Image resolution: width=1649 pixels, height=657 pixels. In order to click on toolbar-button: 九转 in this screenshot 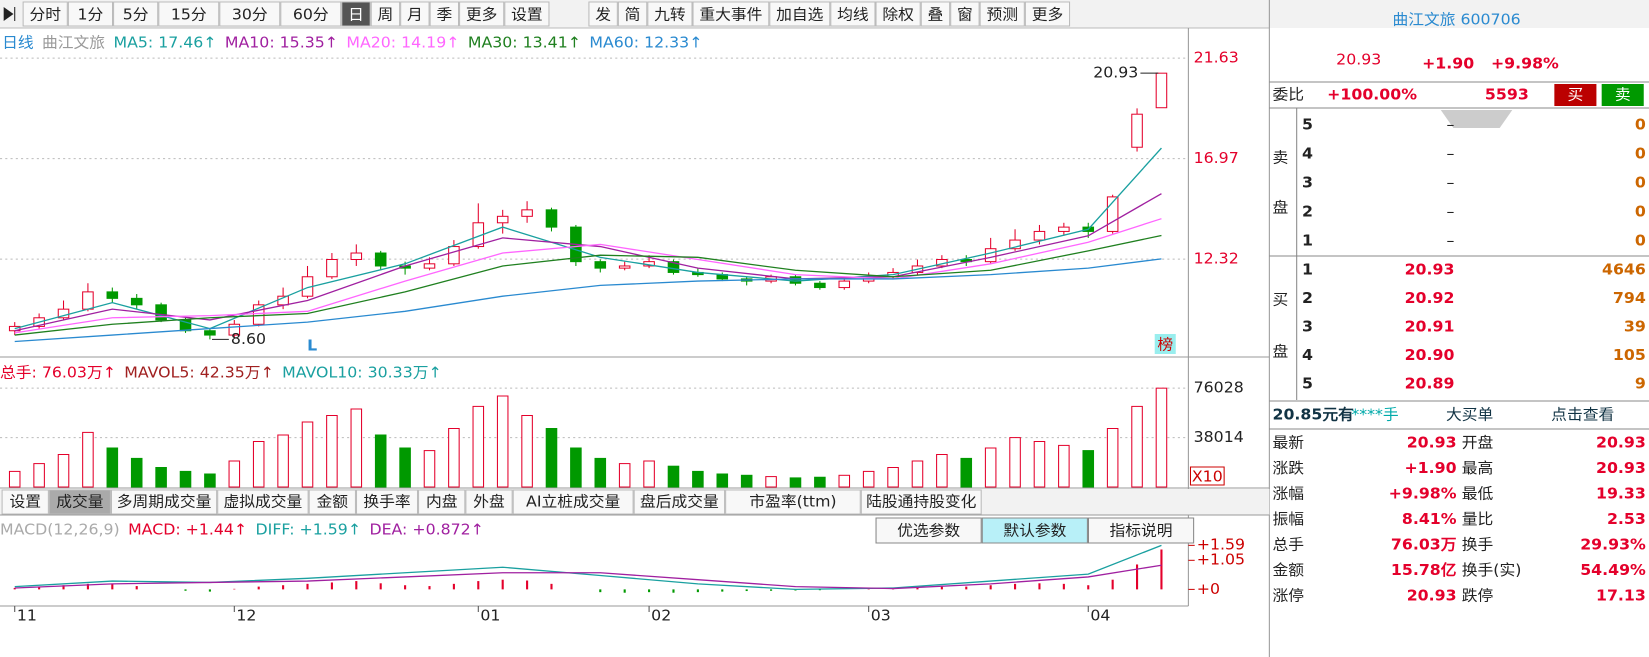, I will do `click(670, 15)`.